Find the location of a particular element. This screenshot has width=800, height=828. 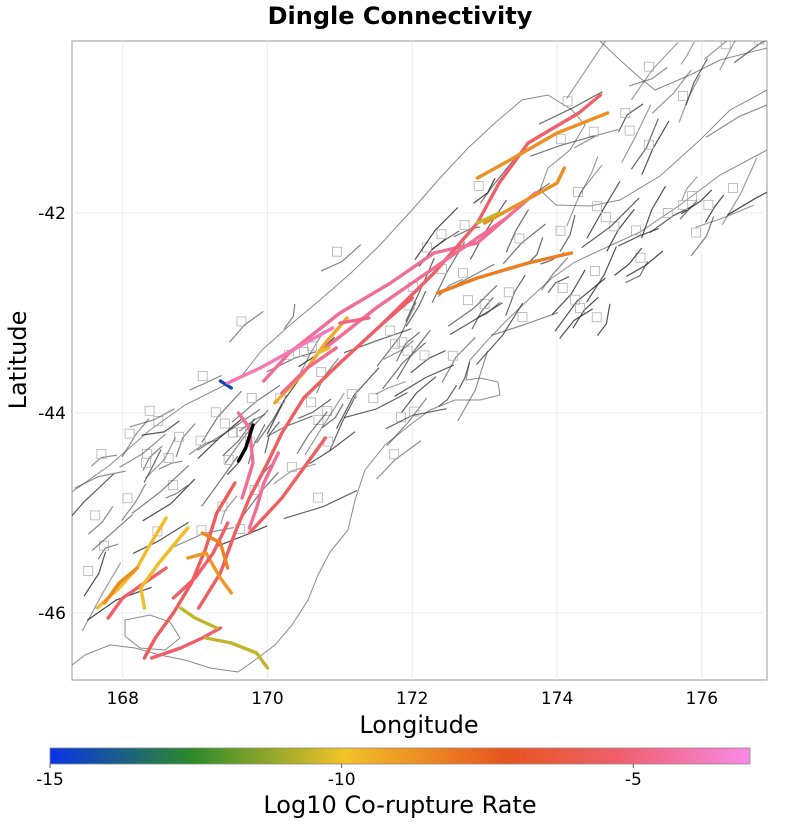

colorbar is located at coordinates (400, 756).